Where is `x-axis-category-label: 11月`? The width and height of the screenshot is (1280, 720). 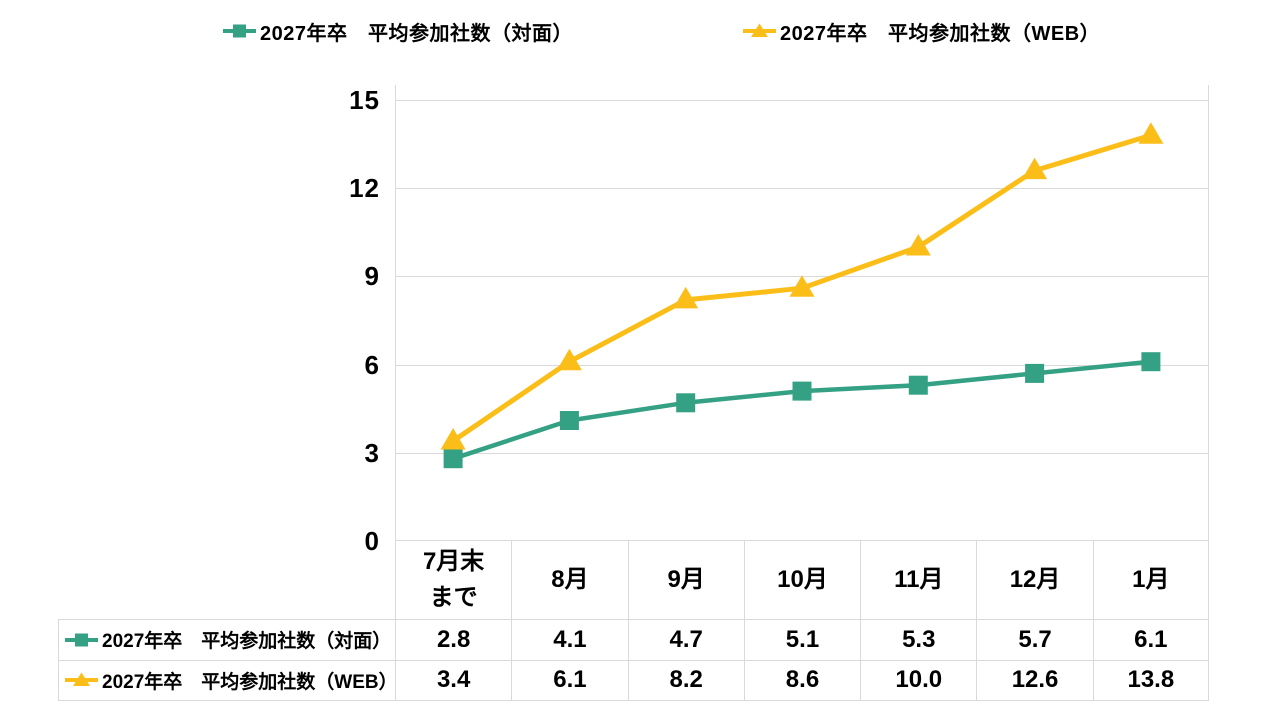
x-axis-category-label: 11月 is located at coordinates (918, 580).